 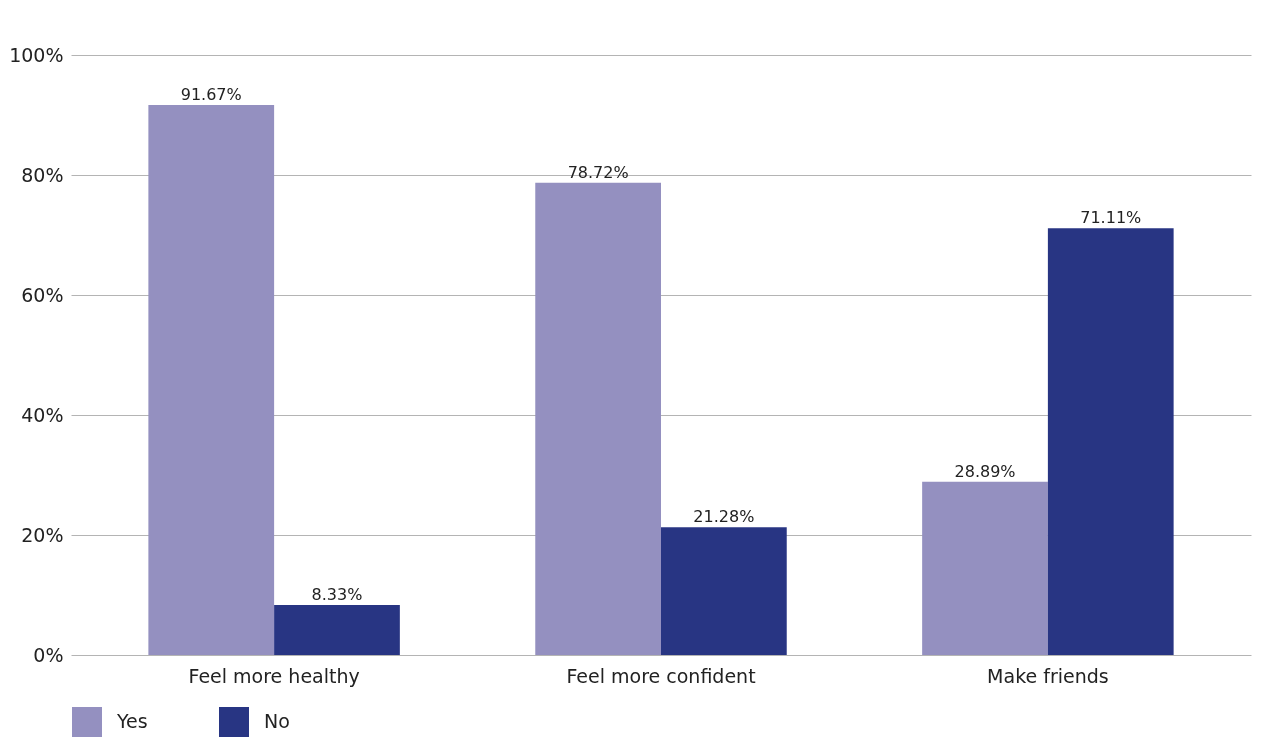 What do you see at coordinates (1111, 218) in the screenshot?
I see `data-label: 71.11%` at bounding box center [1111, 218].